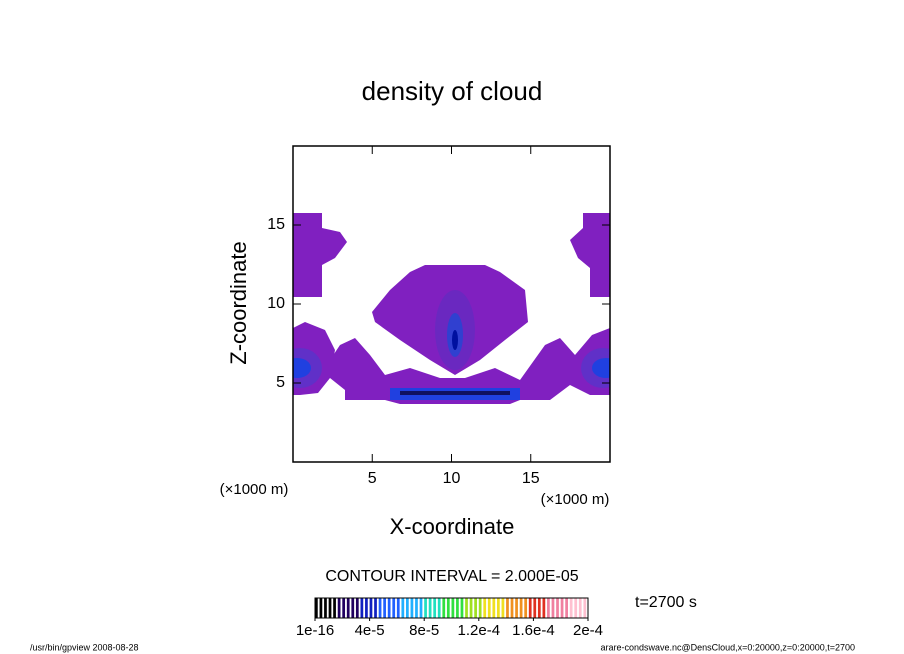  What do you see at coordinates (666, 602) in the screenshot?
I see `time-label: t=2700 s` at bounding box center [666, 602].